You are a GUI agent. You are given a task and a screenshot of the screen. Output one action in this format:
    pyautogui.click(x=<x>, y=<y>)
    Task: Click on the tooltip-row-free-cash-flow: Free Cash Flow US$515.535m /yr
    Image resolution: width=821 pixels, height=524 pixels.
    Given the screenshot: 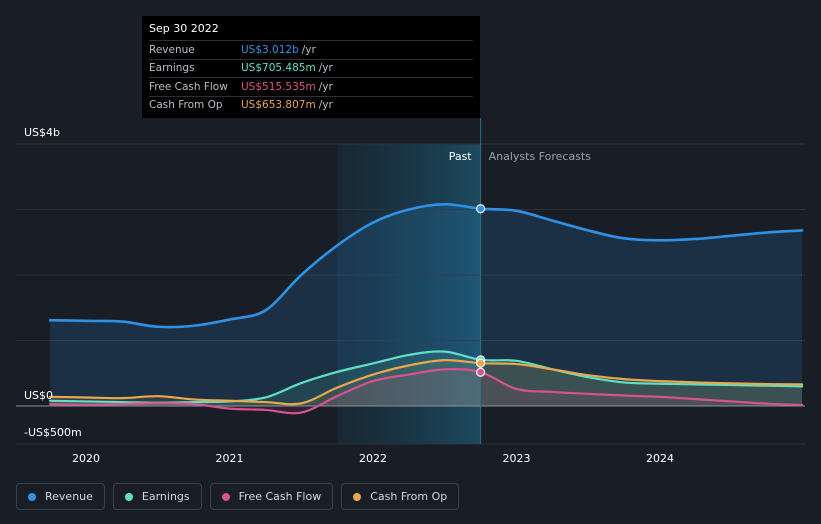 What is the action you would take?
    pyautogui.click(x=311, y=86)
    